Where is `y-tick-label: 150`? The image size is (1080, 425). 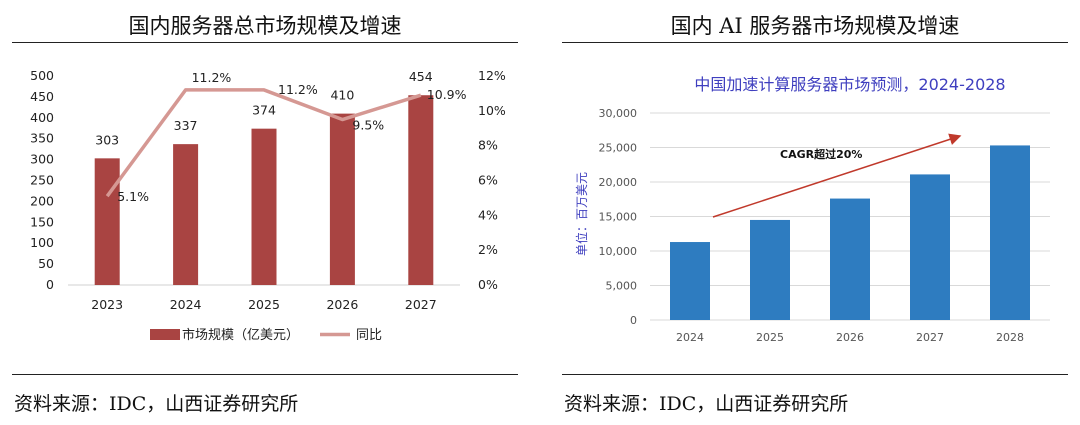 y-tick-label: 150 is located at coordinates (42, 221).